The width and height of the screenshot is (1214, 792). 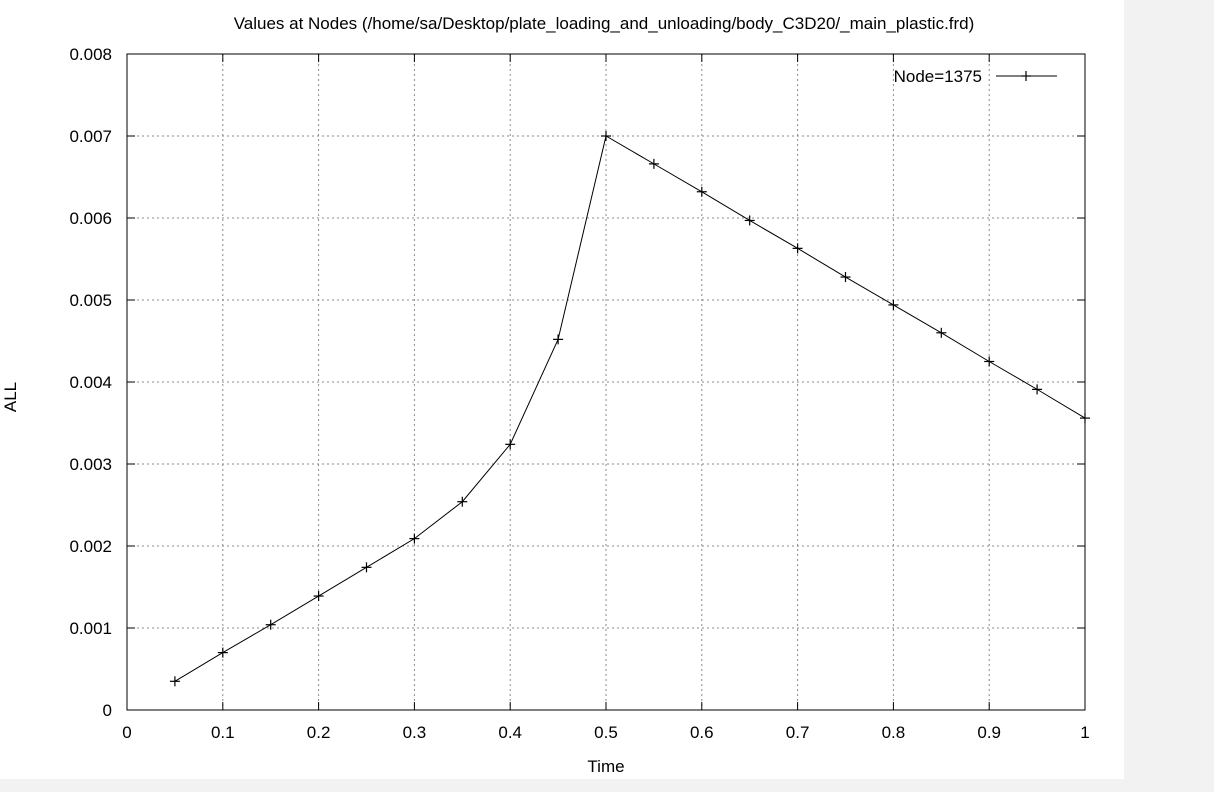 I want to click on x-tick-label: 0.8, so click(x=894, y=732).